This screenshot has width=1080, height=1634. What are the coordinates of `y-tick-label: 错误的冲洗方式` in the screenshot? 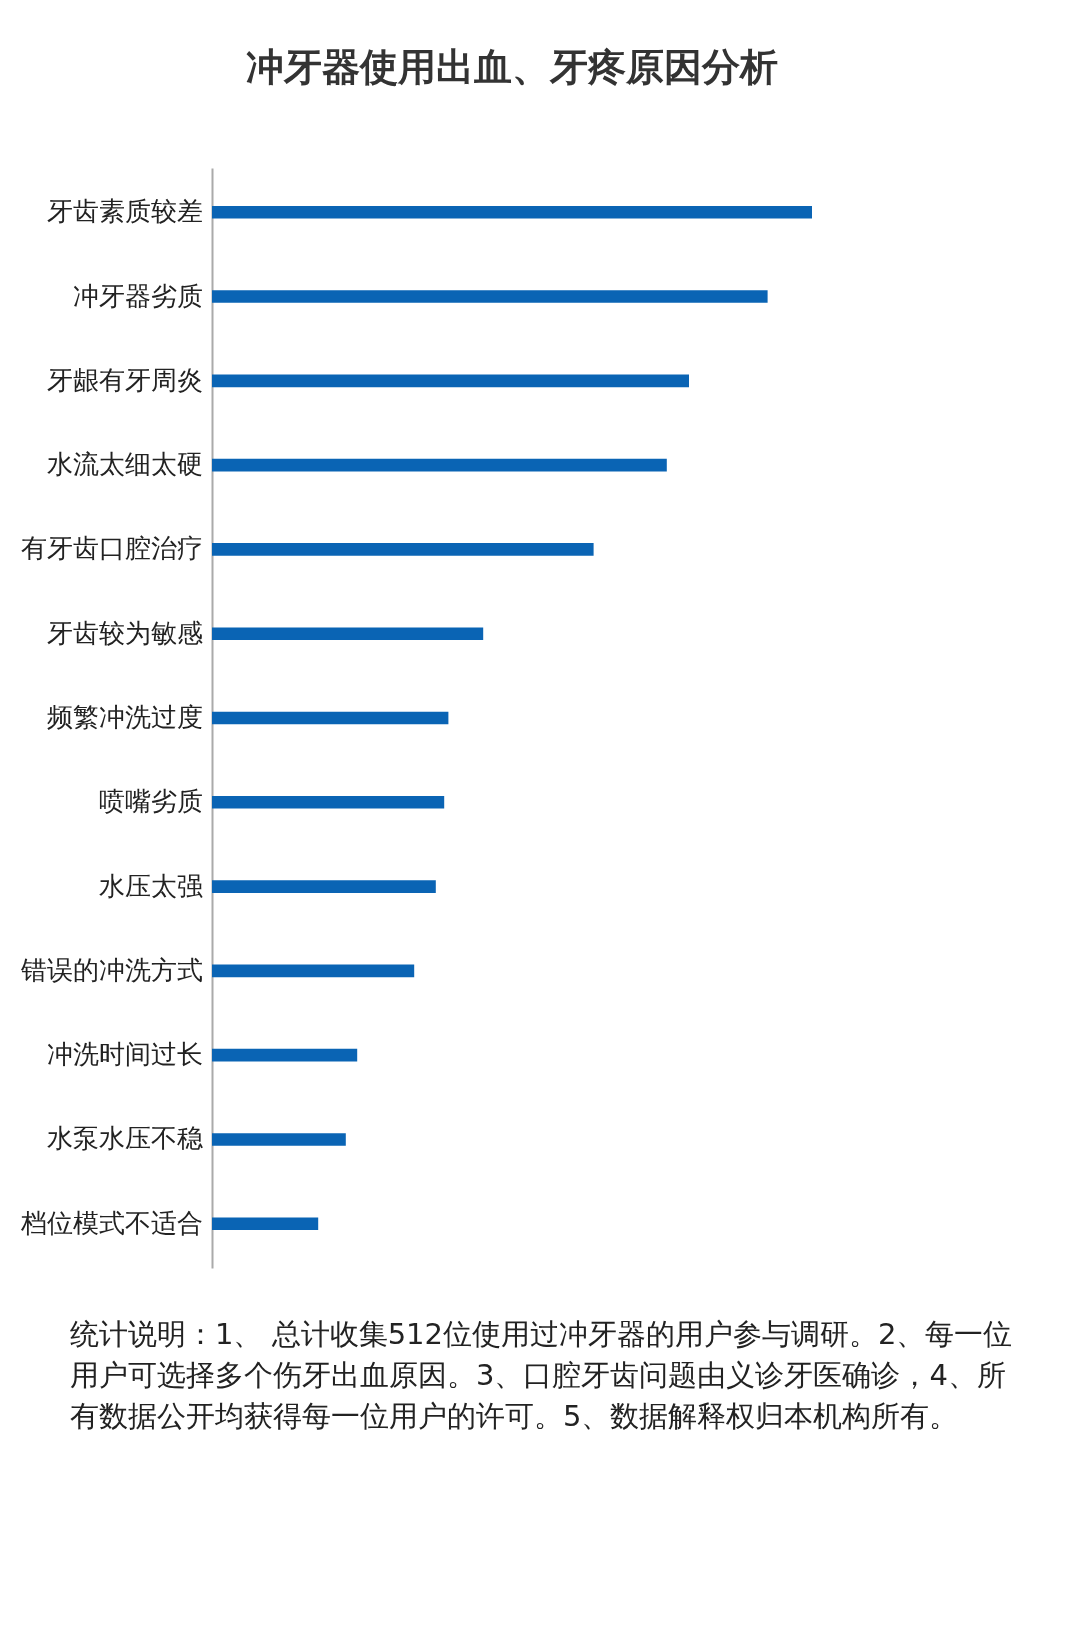 It's located at (111, 969).